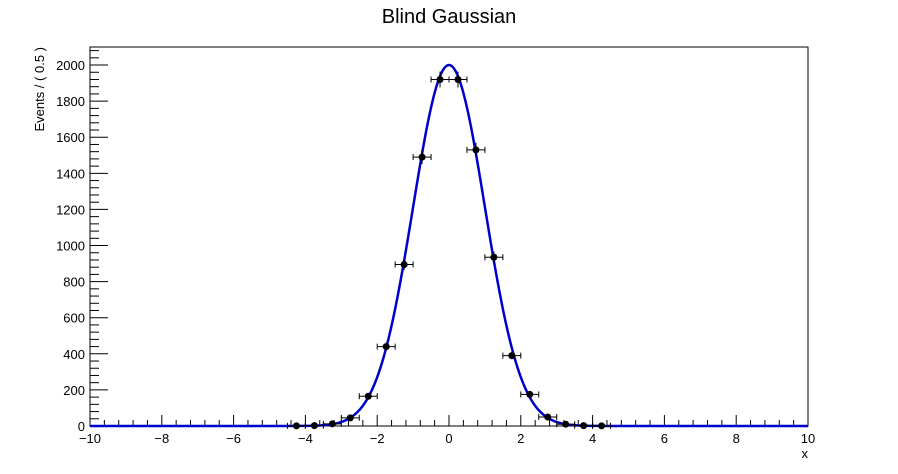 This screenshot has width=898, height=474. What do you see at coordinates (664, 438) in the screenshot?
I see `x-tick-label: 6` at bounding box center [664, 438].